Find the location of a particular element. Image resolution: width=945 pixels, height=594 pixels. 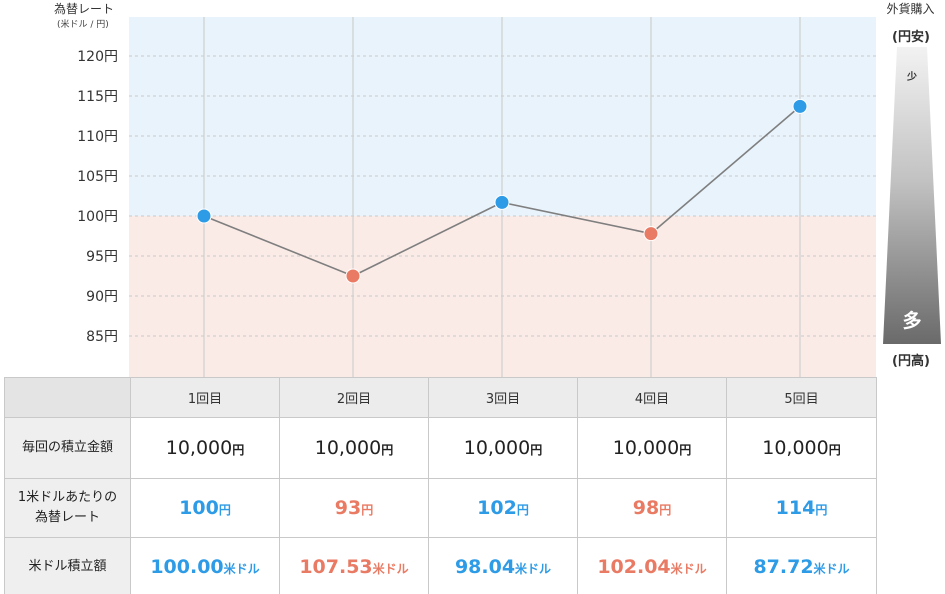

cell-value: 100.00 is located at coordinates (187, 566).